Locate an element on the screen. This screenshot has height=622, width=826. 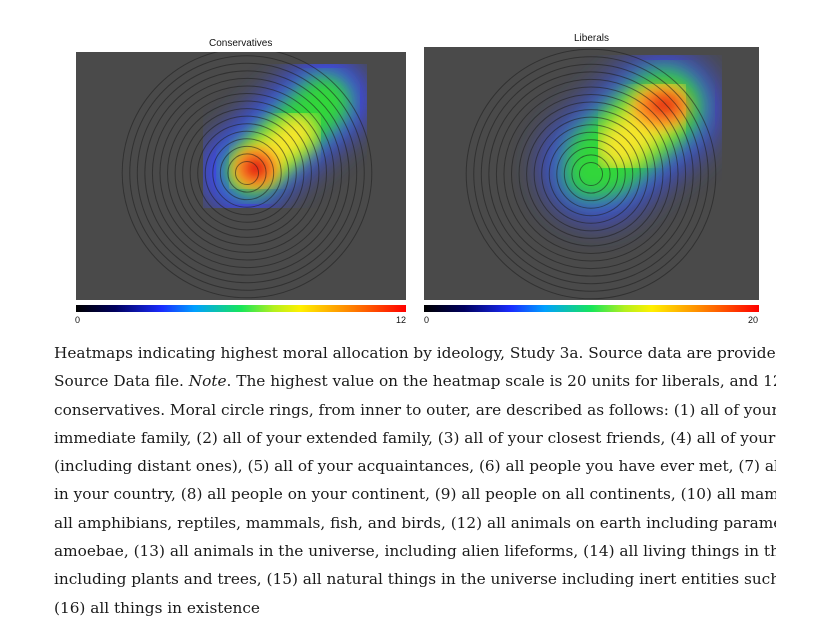
caption-line-start: Source Data file. is located at coordinates (121, 381).